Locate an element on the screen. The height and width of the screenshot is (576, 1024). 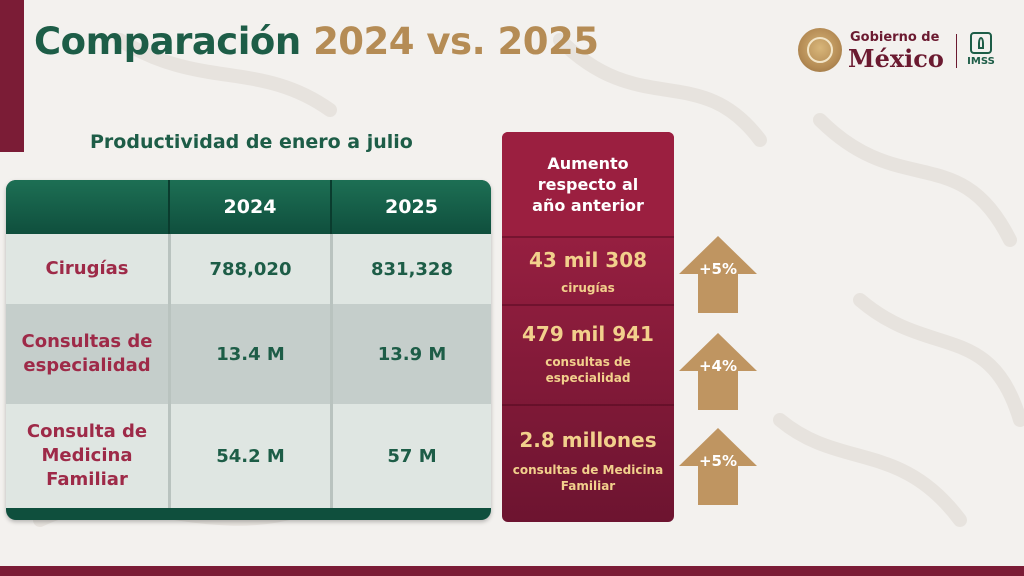
logo-mexico-text: México is located at coordinates (896, 58).